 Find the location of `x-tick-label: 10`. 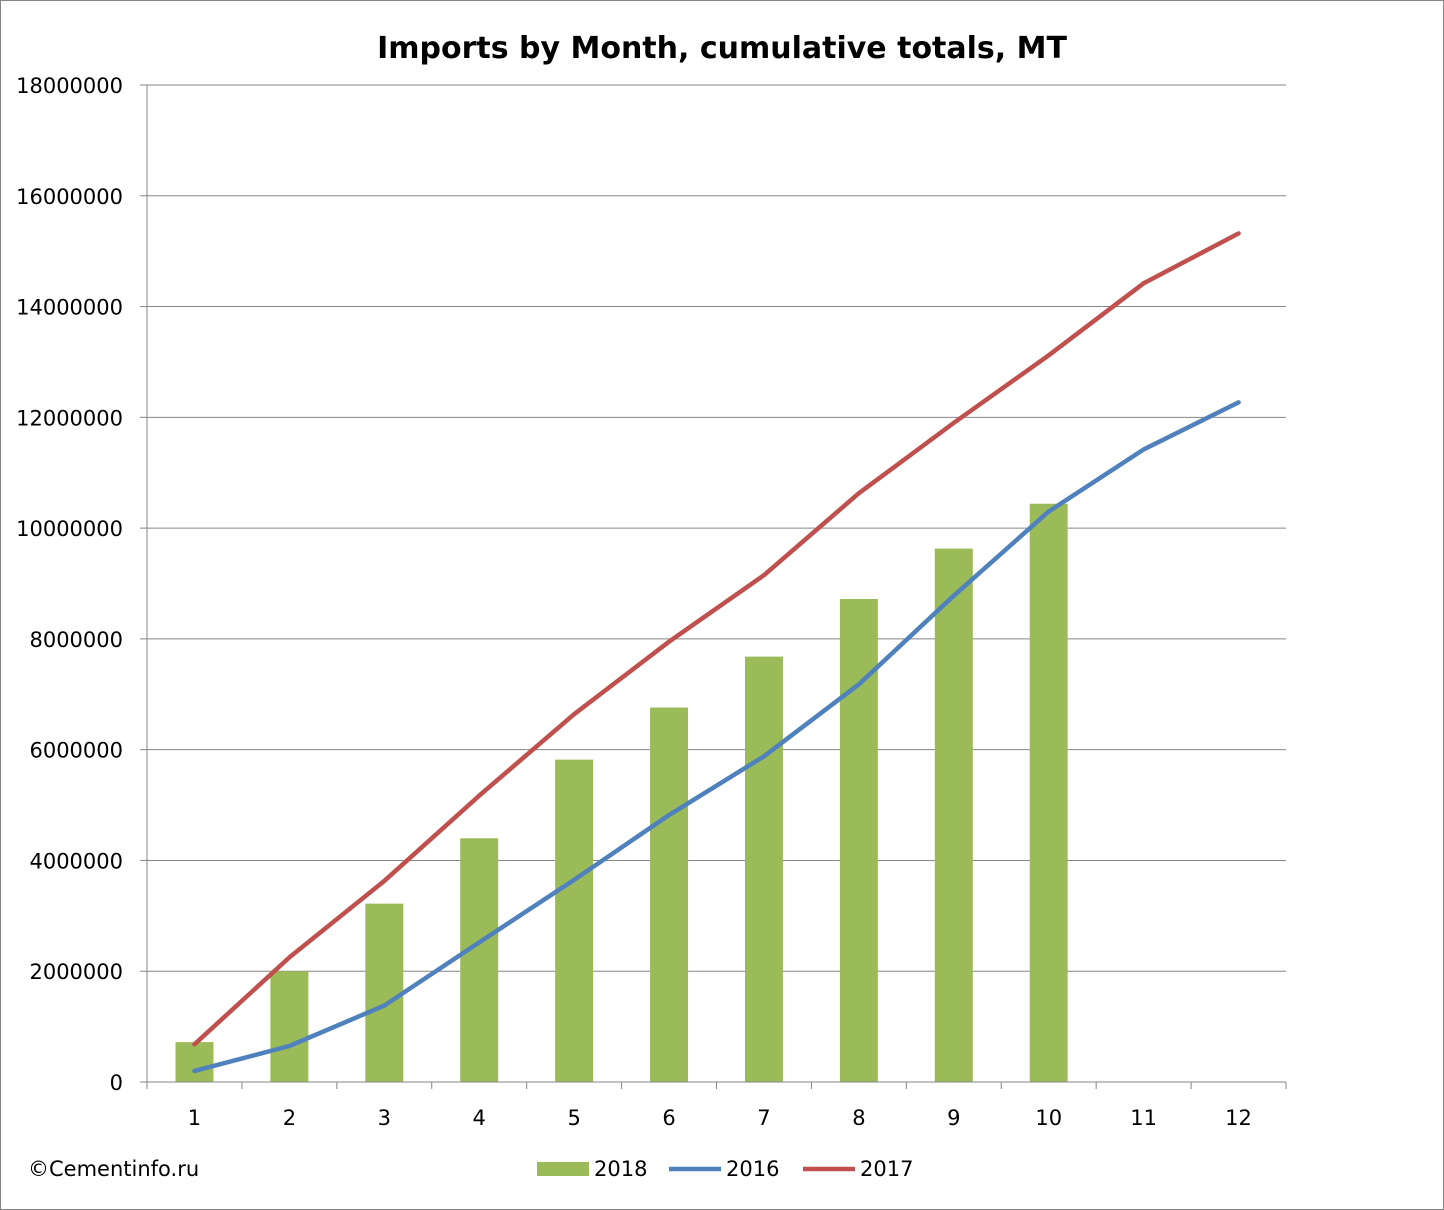

x-tick-label: 10 is located at coordinates (1048, 1118).